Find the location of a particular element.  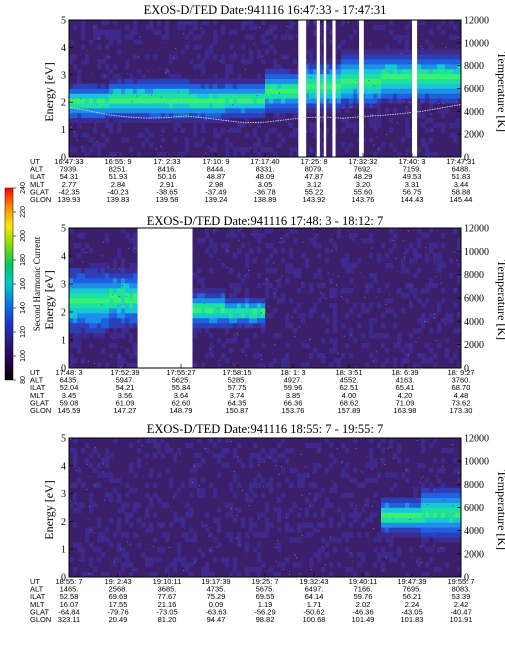

colorbar-tick-label: 180 is located at coordinates (23, 260).